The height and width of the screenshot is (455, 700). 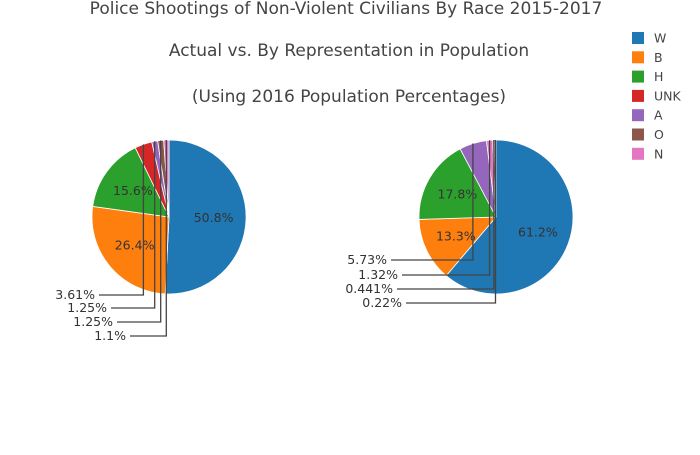 What do you see at coordinates (638, 134) in the screenshot?
I see `legend-swatch-o` at bounding box center [638, 134].